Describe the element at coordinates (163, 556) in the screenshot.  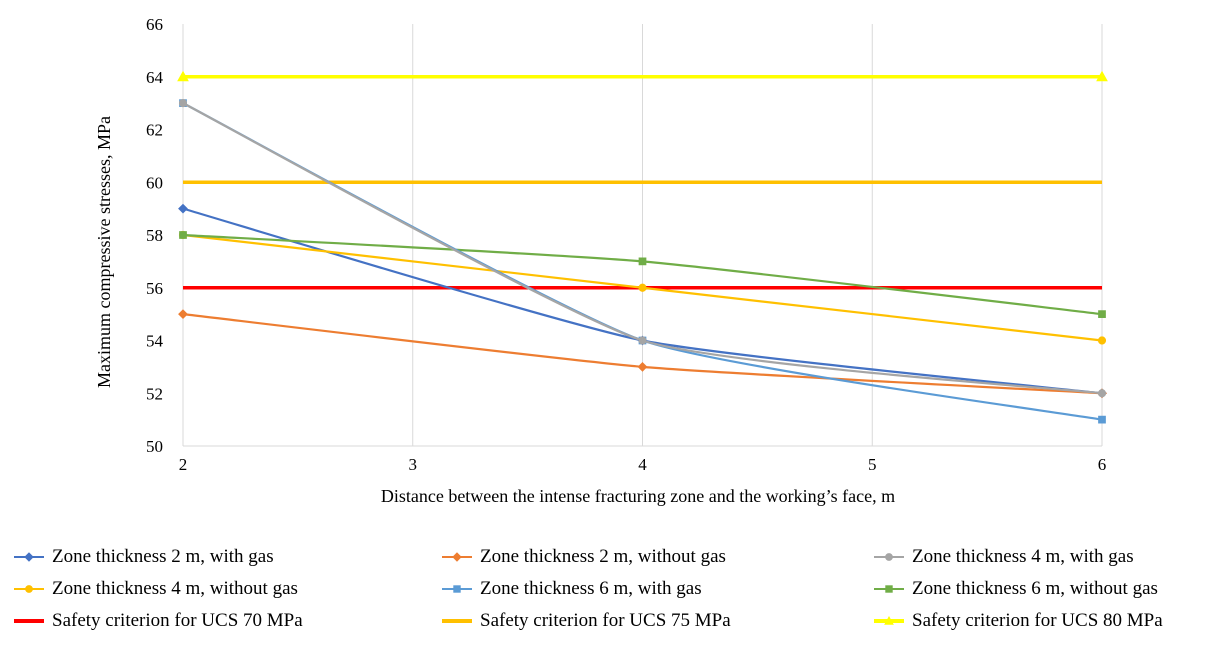
I see `legend-label: Zone thickness 2 m, with gas` at that location.